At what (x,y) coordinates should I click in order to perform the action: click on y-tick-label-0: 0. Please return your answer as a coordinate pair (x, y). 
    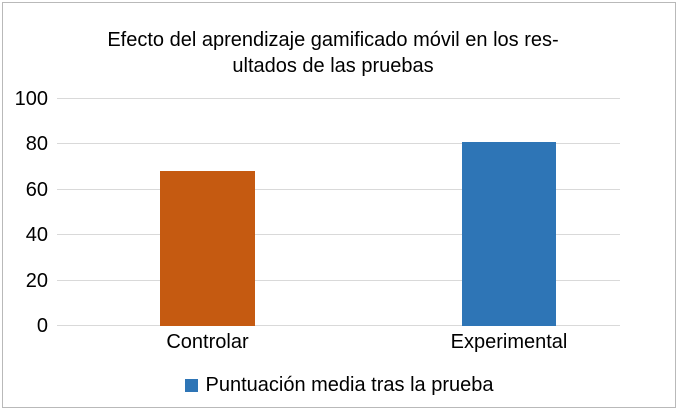
    Looking at the image, I should click on (42, 326).